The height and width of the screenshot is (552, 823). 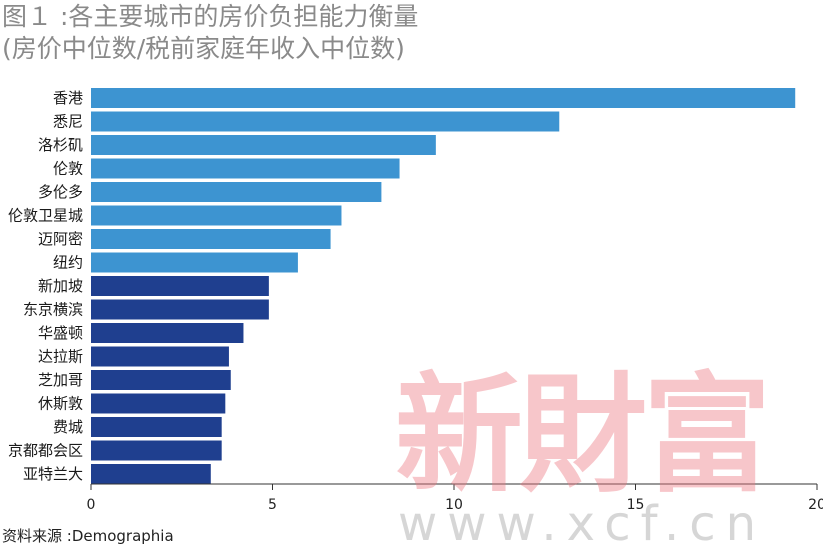 I want to click on watermark-logo: 新財富, so click(x=583, y=435).